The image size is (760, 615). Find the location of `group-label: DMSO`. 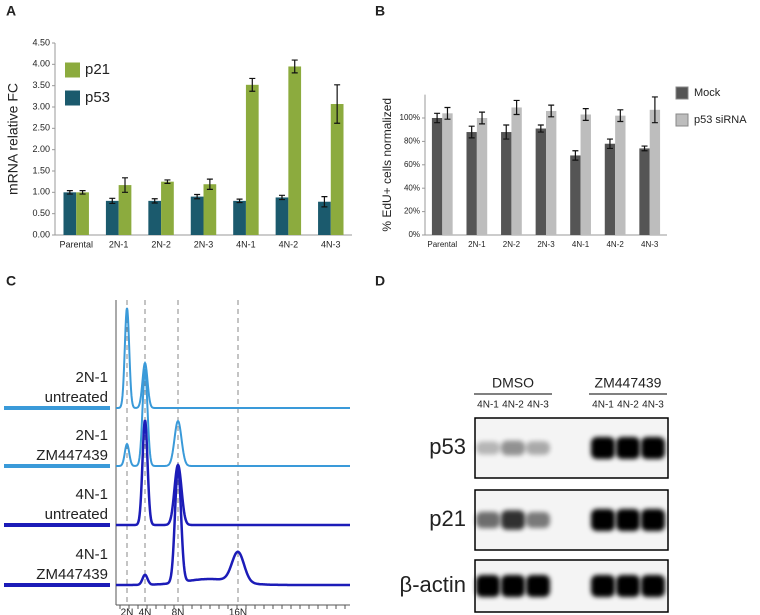

group-label: DMSO is located at coordinates (513, 383).